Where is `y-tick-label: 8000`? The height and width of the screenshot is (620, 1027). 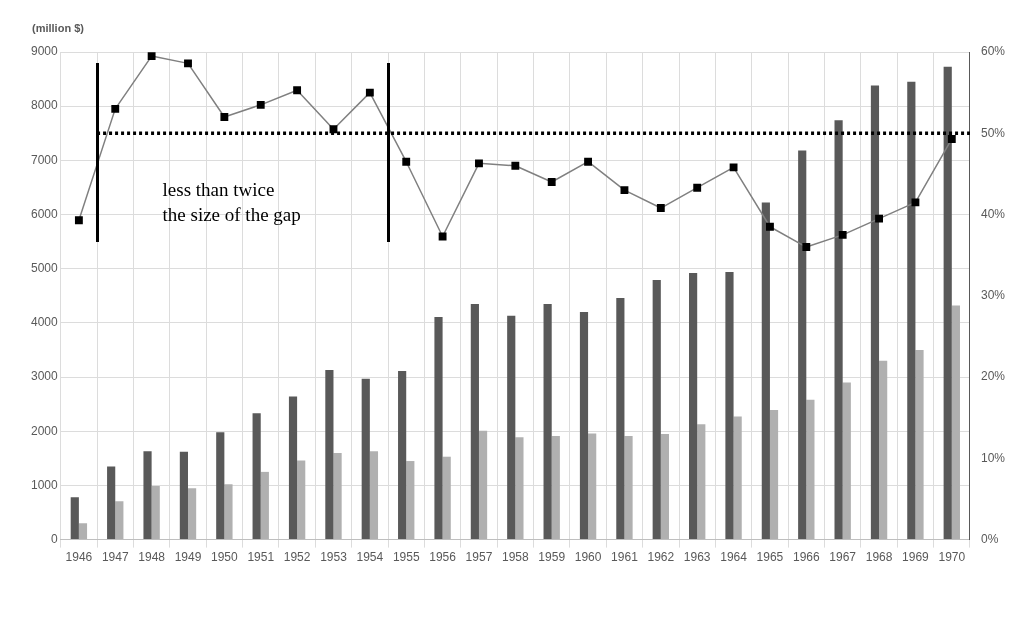 y-tick-label: 8000 is located at coordinates (44, 105).